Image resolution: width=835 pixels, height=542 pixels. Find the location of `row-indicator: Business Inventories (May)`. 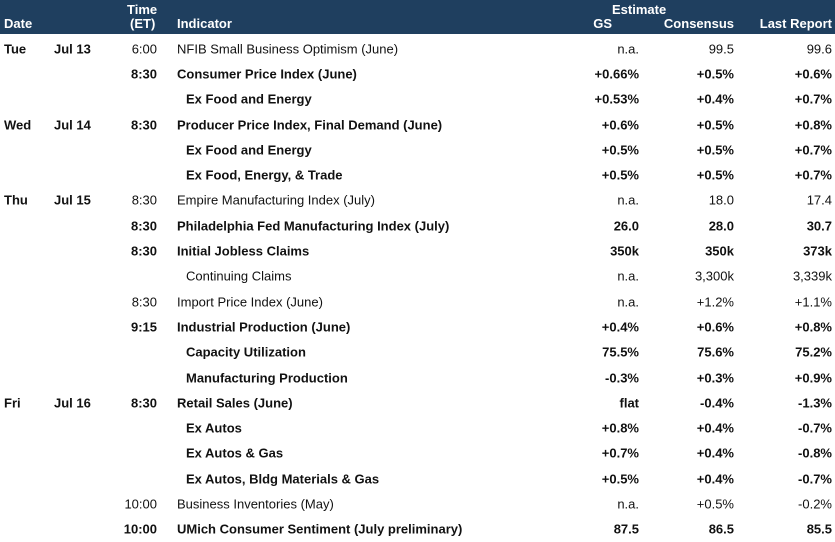

row-indicator: Business Inventories (May) is located at coordinates (255, 504).